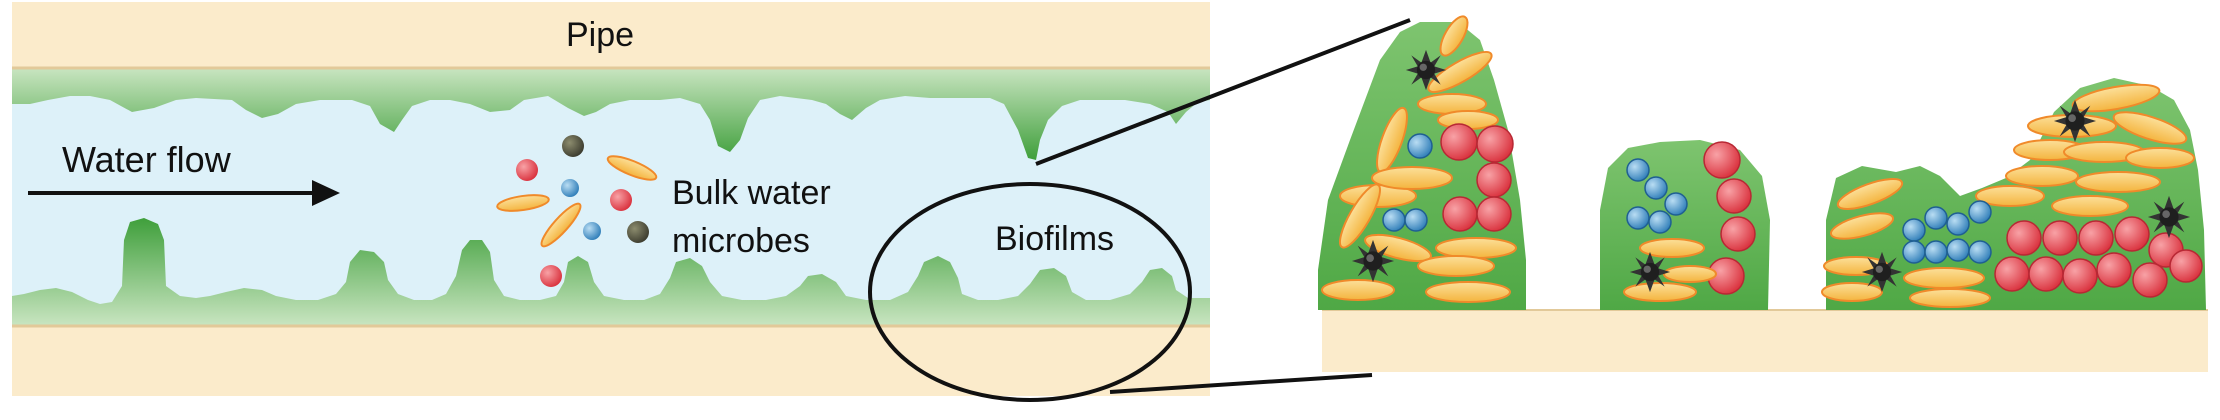 This screenshot has height=420, width=2220. I want to click on biofilm-highlight-ellipse, so click(1030, 292).